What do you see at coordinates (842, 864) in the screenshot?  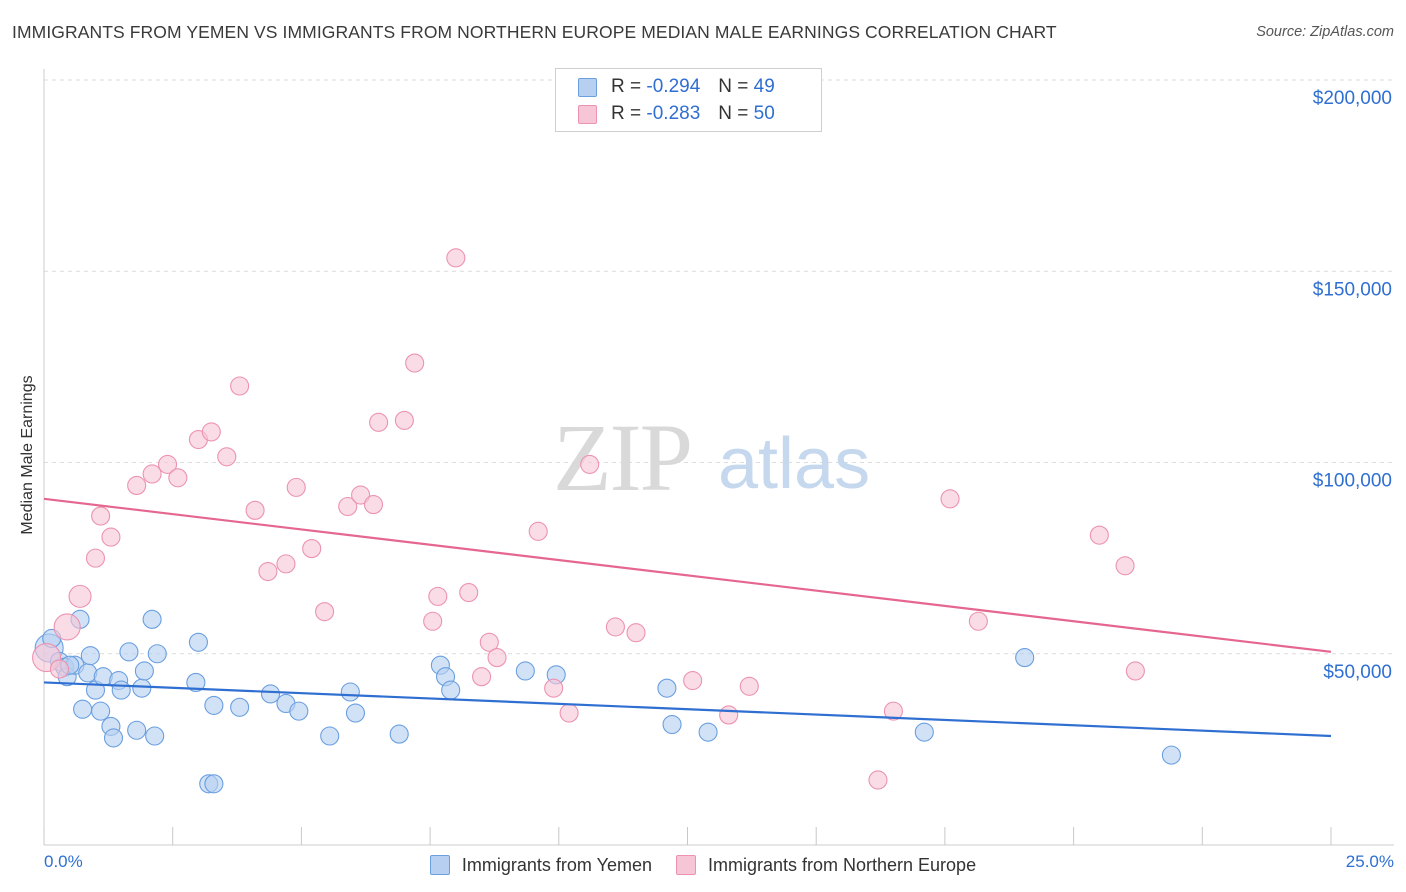 I see `series-label-northern-europe: Immigrants from Northern Europe` at bounding box center [842, 864].